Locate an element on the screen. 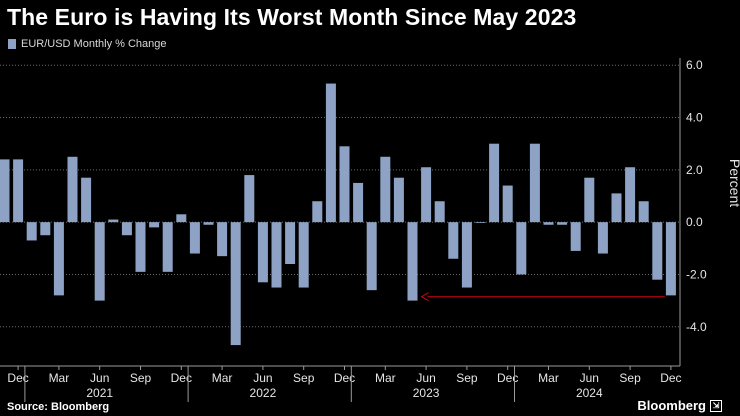 The image size is (740, 416). y-axis-label: Percent is located at coordinates (733, 183).